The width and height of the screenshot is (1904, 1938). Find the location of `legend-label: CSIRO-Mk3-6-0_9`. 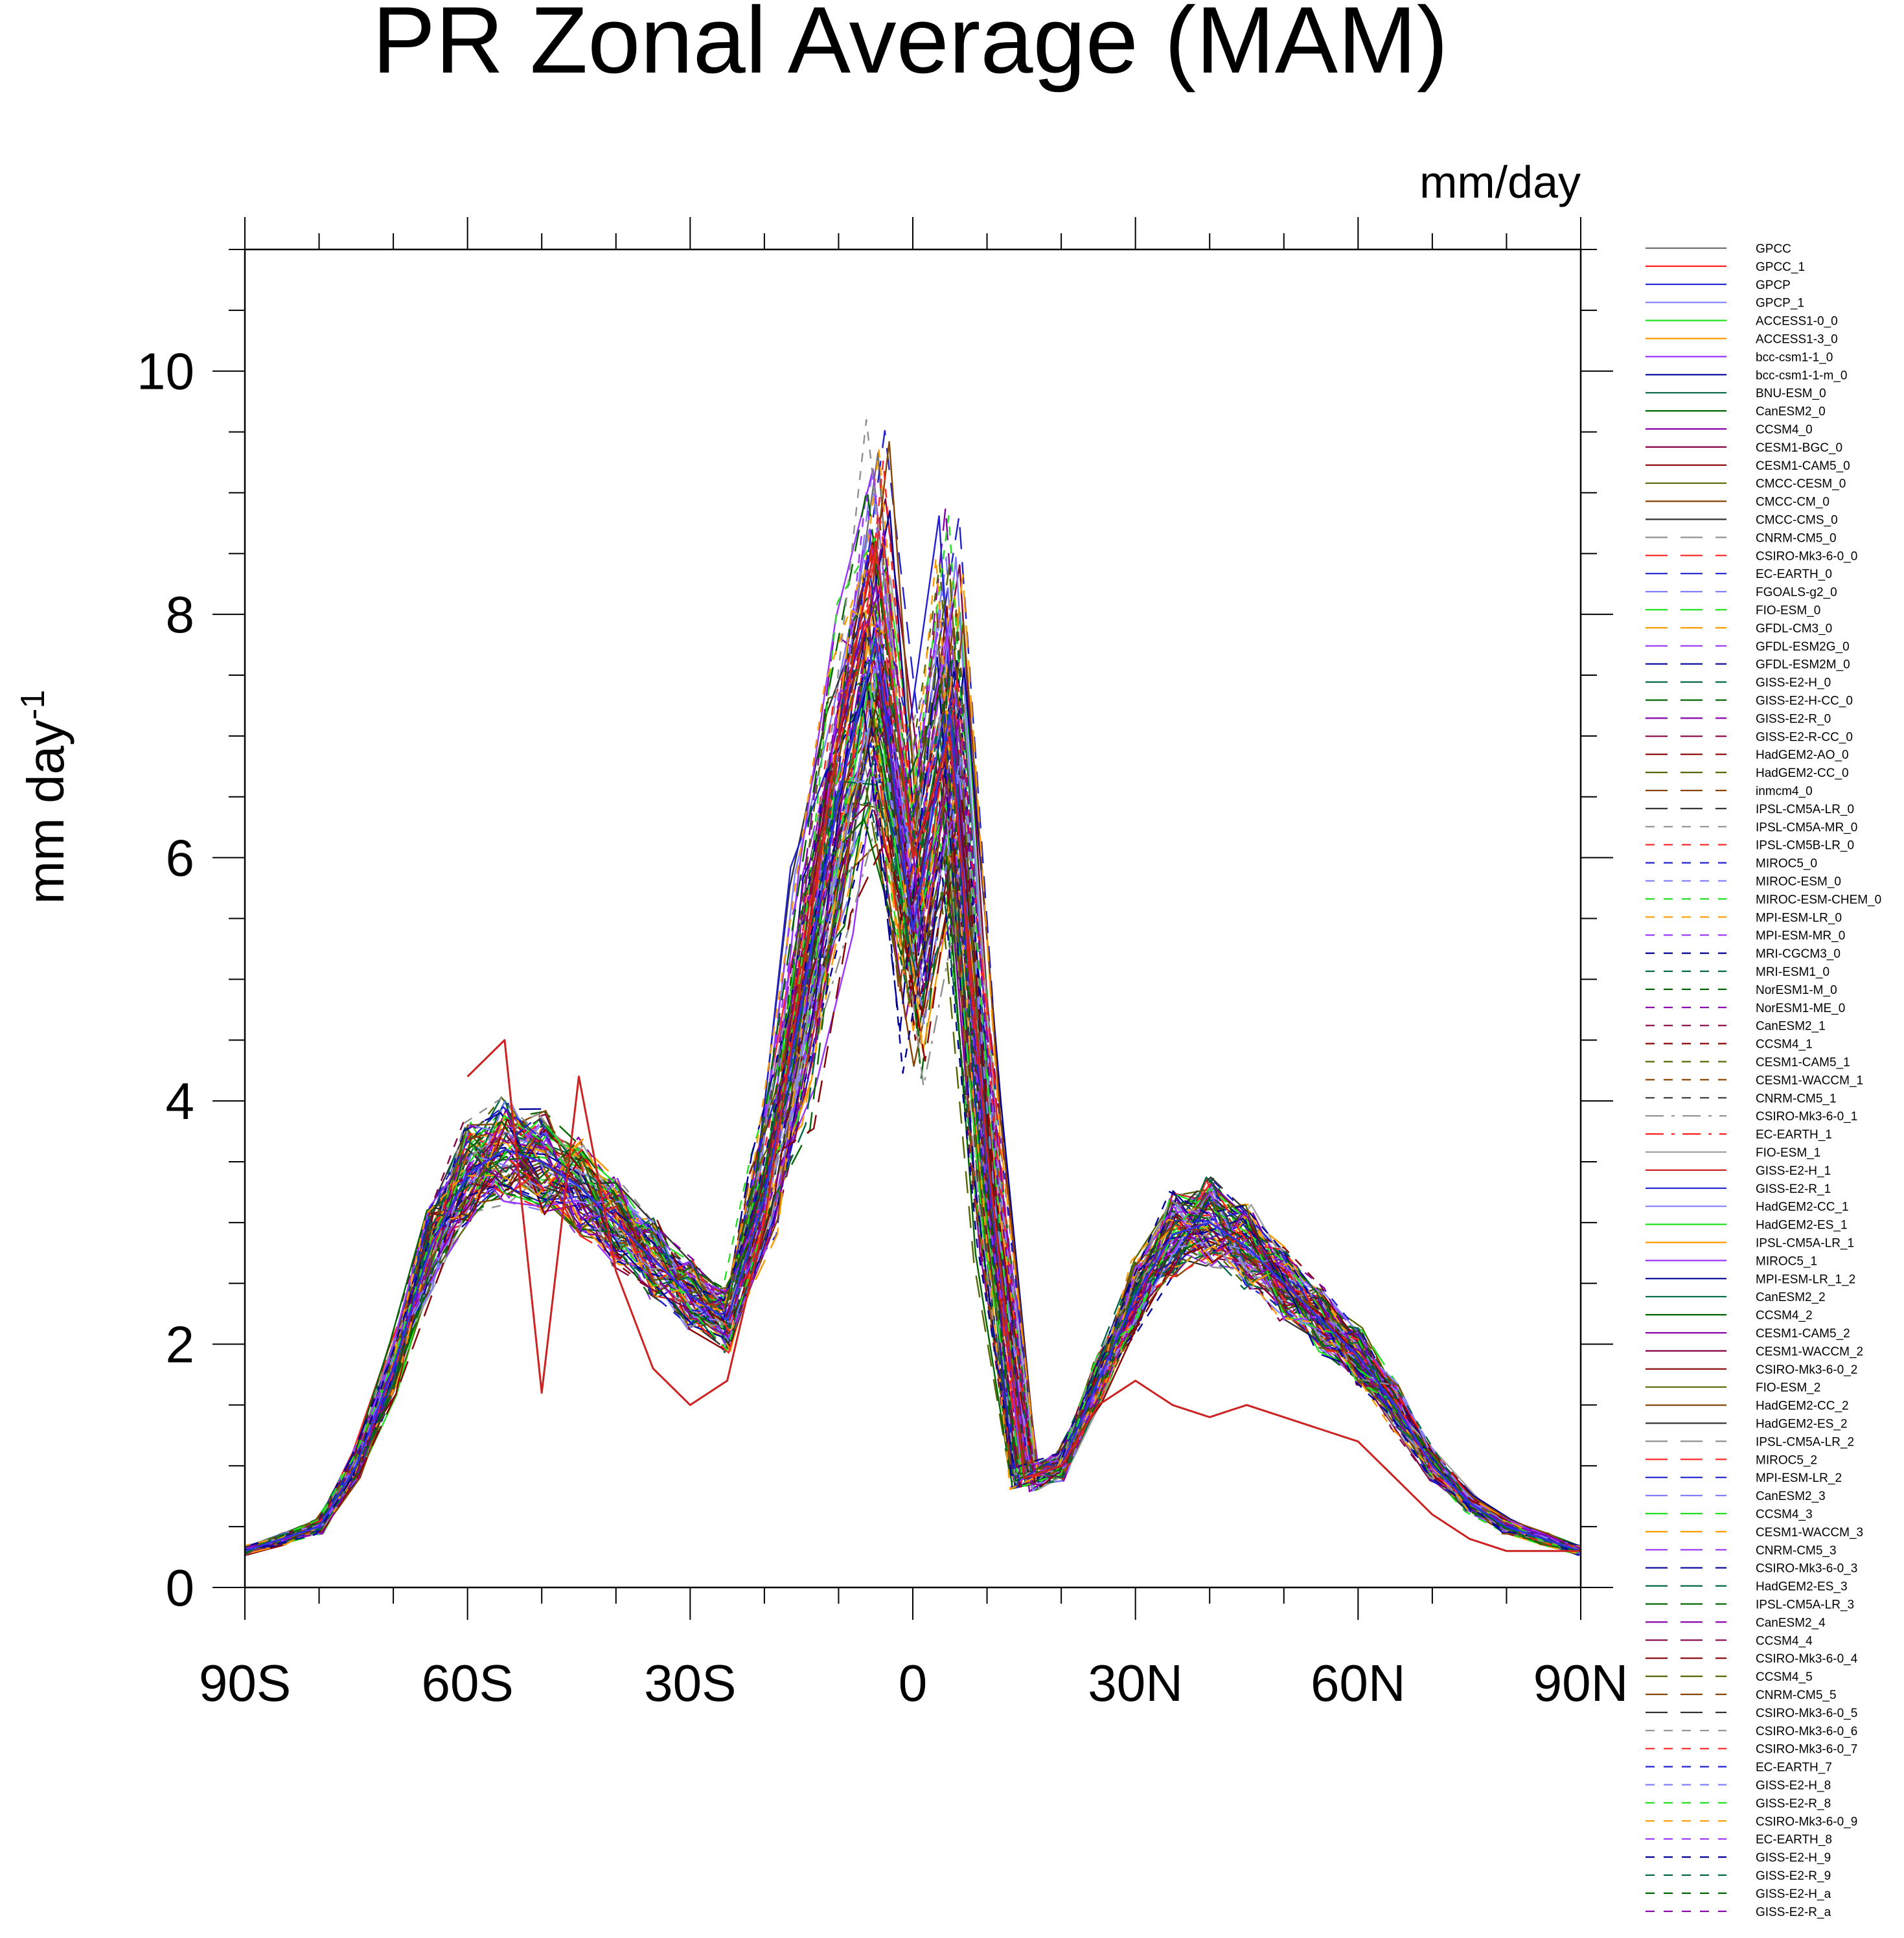

legend-label: CSIRO-Mk3-6-0_9 is located at coordinates (1807, 1821).